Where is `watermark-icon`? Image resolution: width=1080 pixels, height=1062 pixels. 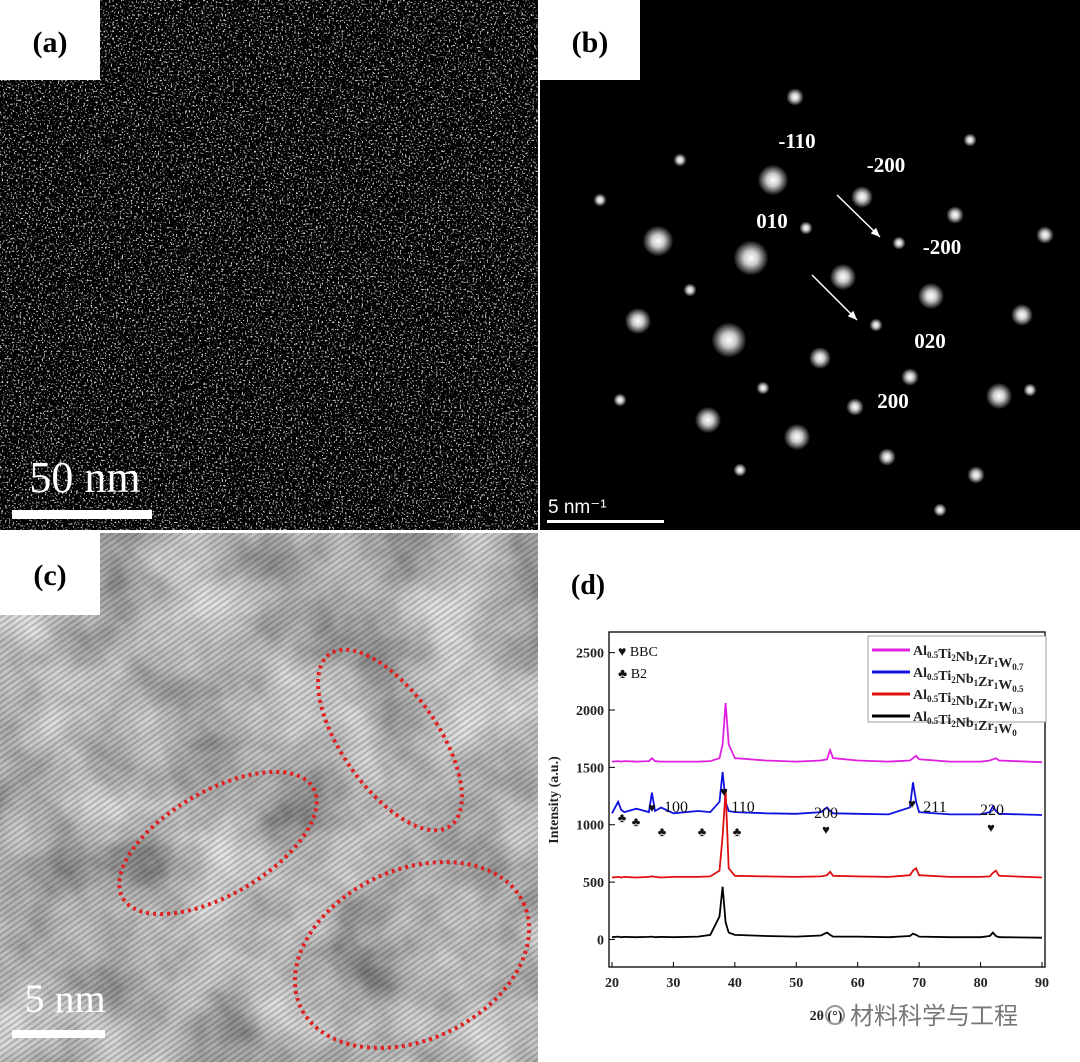 watermark-icon is located at coordinates (835, 1015).